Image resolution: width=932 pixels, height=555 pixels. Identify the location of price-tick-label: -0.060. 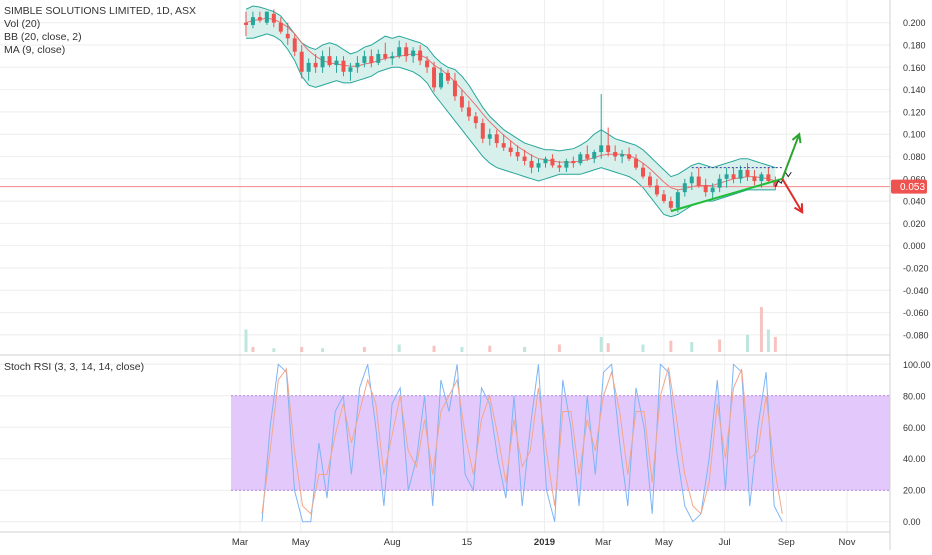
(916, 313).